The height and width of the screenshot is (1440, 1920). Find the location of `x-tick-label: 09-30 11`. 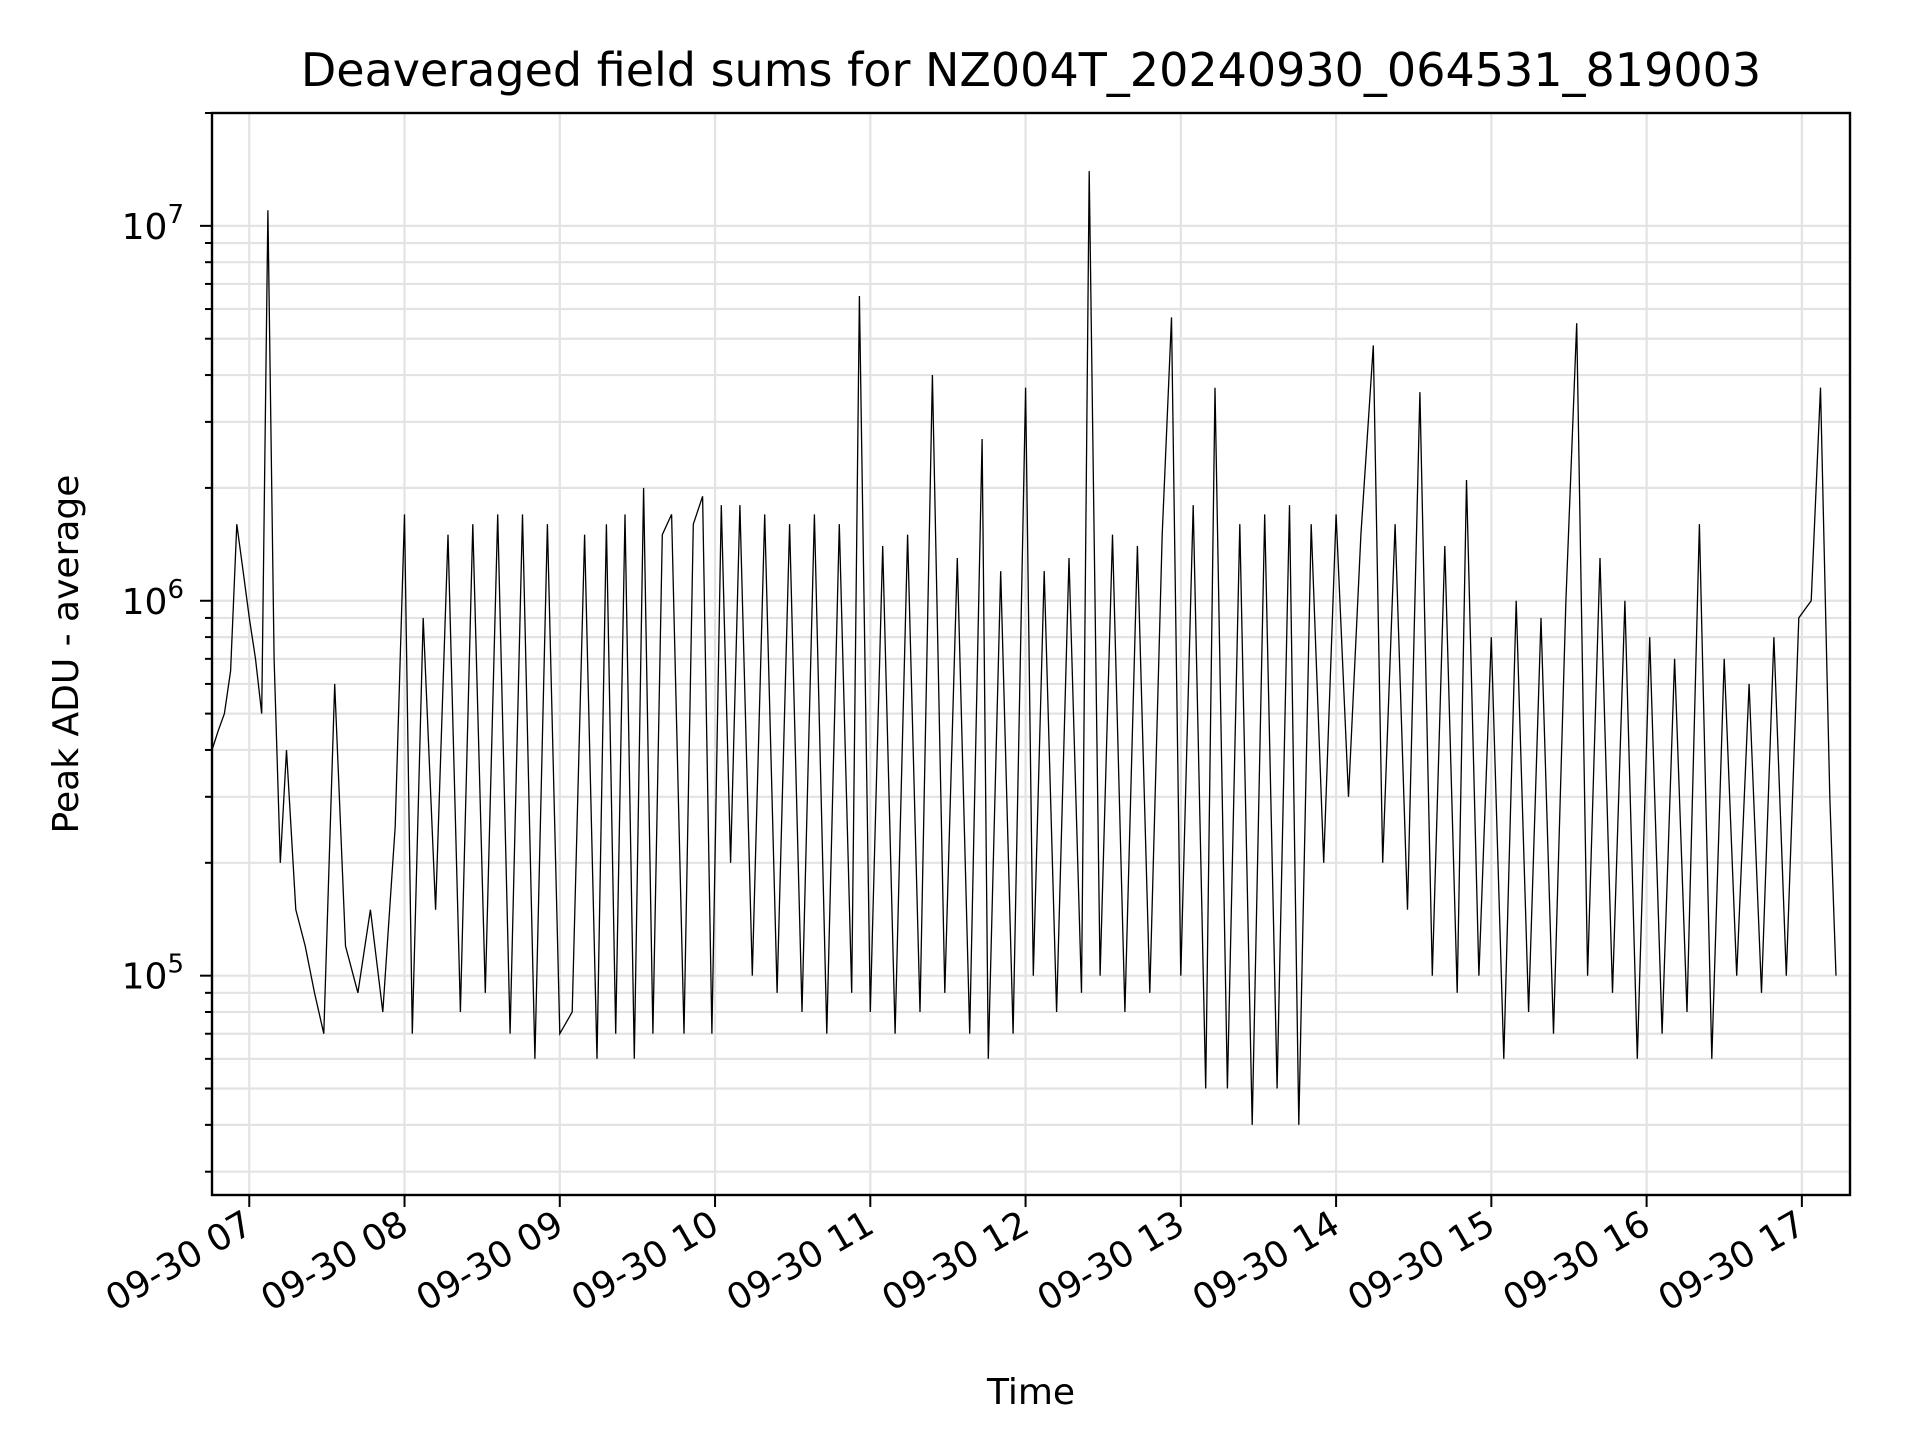

x-tick-label: 09-30 11 is located at coordinates (800, 1261).